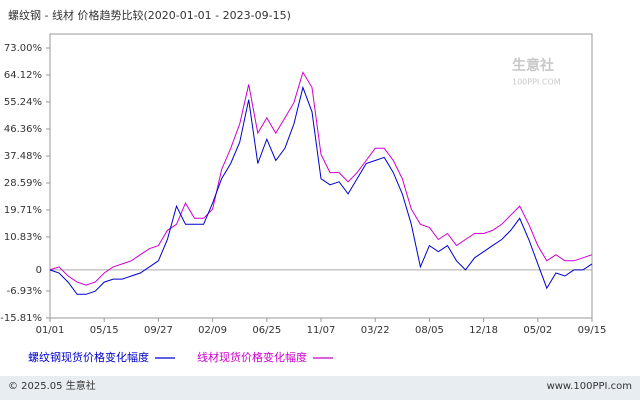 Image resolution: width=640 pixels, height=400 pixels. What do you see at coordinates (21, 318) in the screenshot?
I see `y-tick-label: -15.81%` at bounding box center [21, 318].